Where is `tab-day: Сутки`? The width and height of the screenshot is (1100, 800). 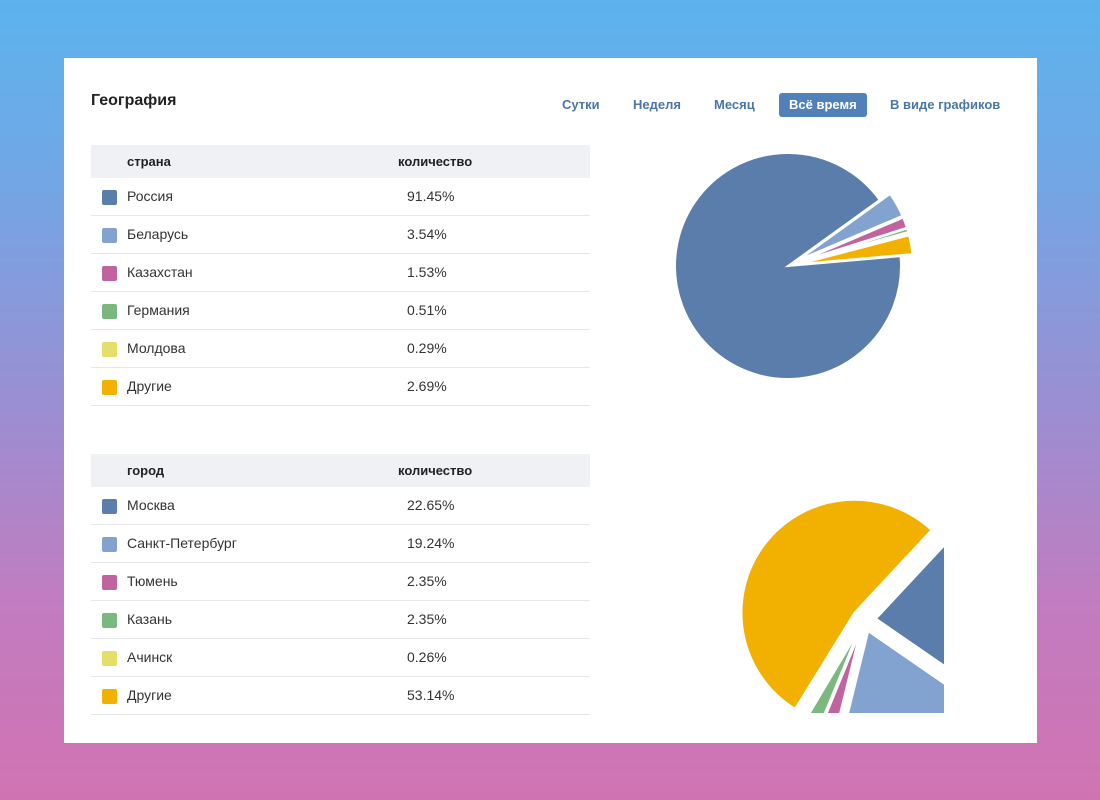 tab-day: Сутки is located at coordinates (581, 104).